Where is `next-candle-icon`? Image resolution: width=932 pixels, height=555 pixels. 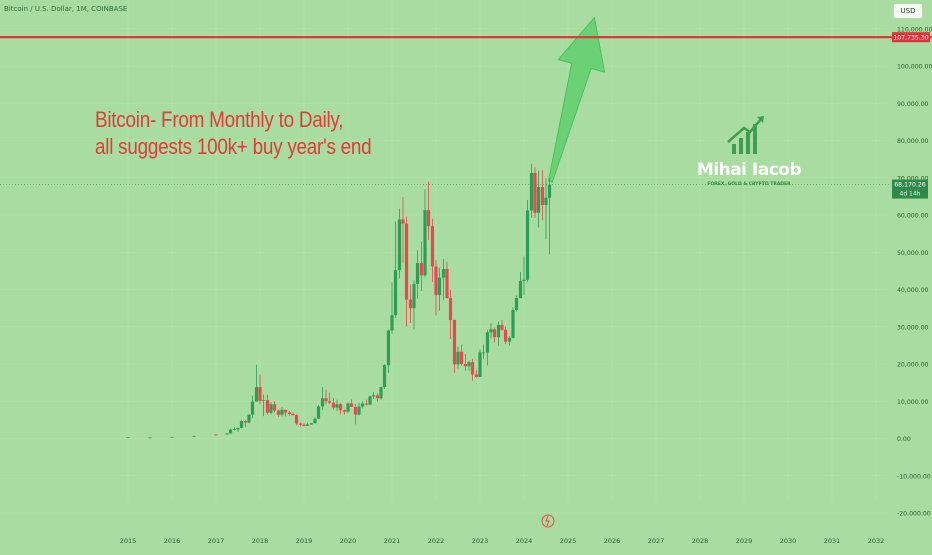 next-candle-icon is located at coordinates (548, 521).